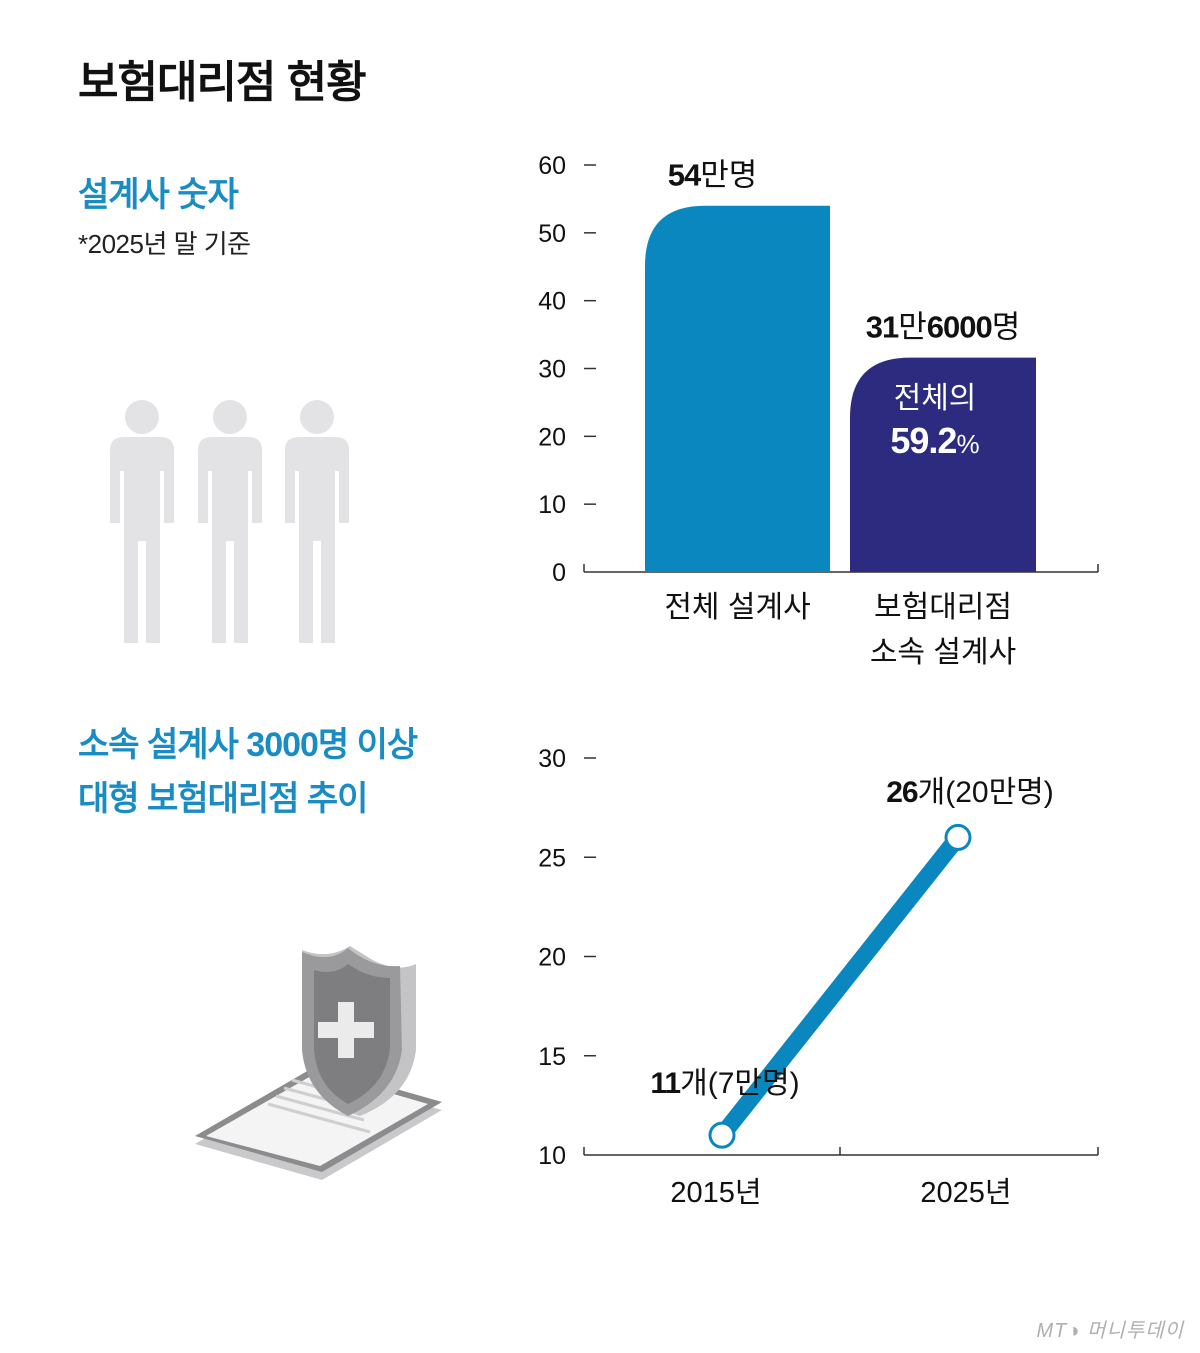 The width and height of the screenshot is (1200, 1353). Describe the element at coordinates (902, 792) in the screenshot. I see `label-number: 26` at that location.